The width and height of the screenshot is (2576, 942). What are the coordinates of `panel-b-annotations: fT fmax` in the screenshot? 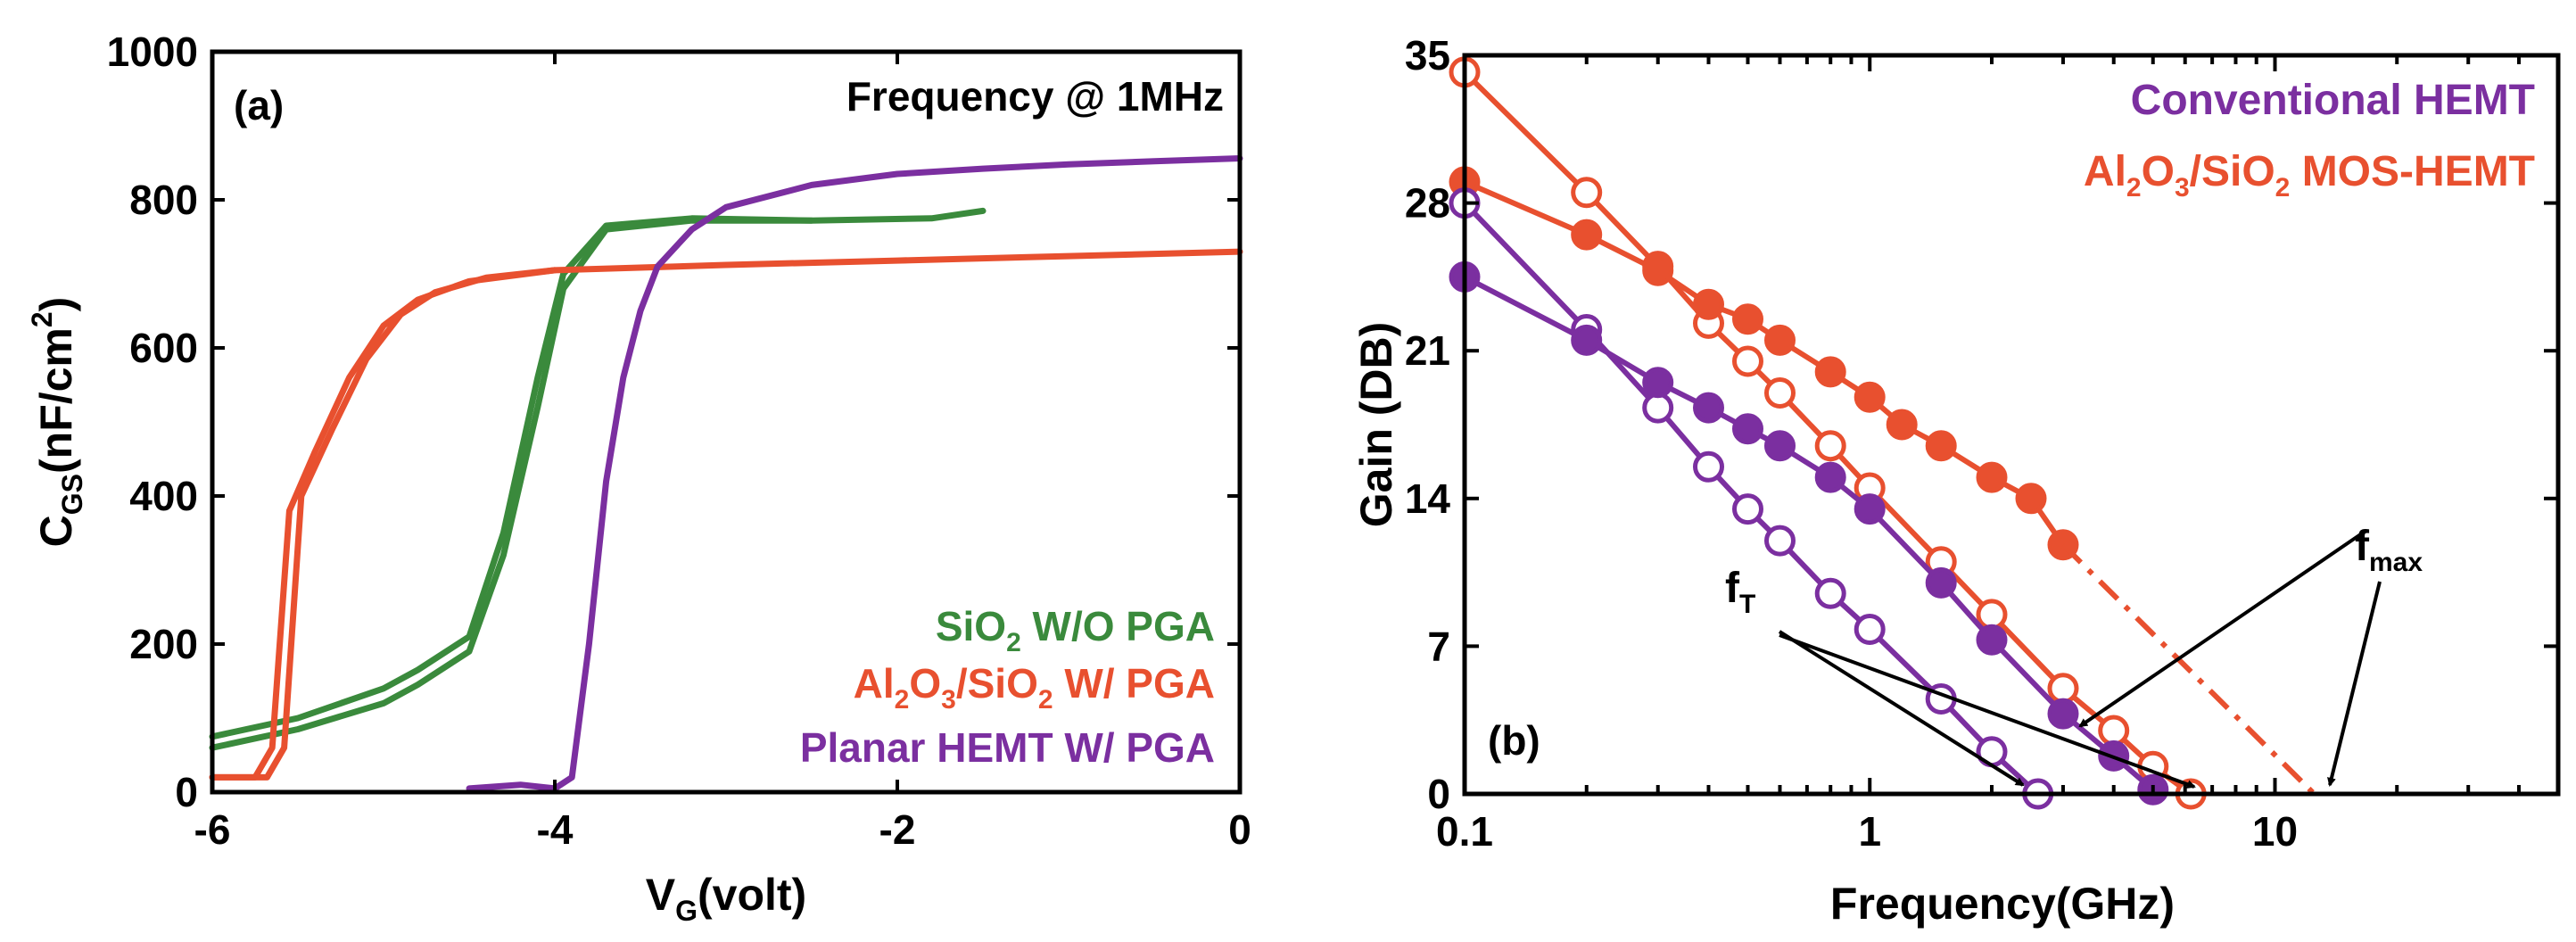 It's located at (2074, 656).